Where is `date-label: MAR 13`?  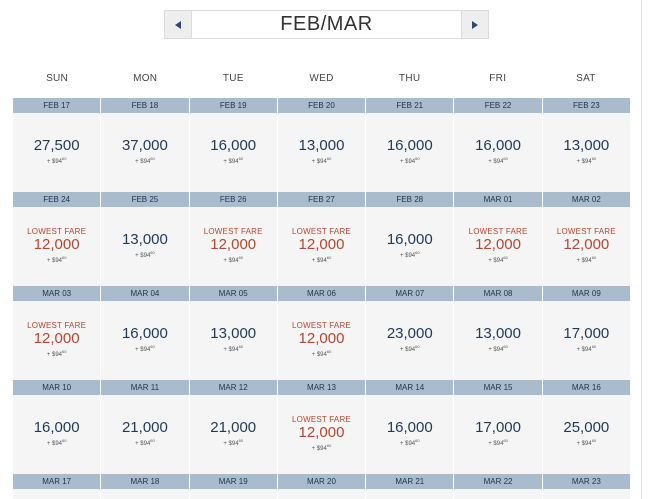
date-label: MAR 13 is located at coordinates (320, 387).